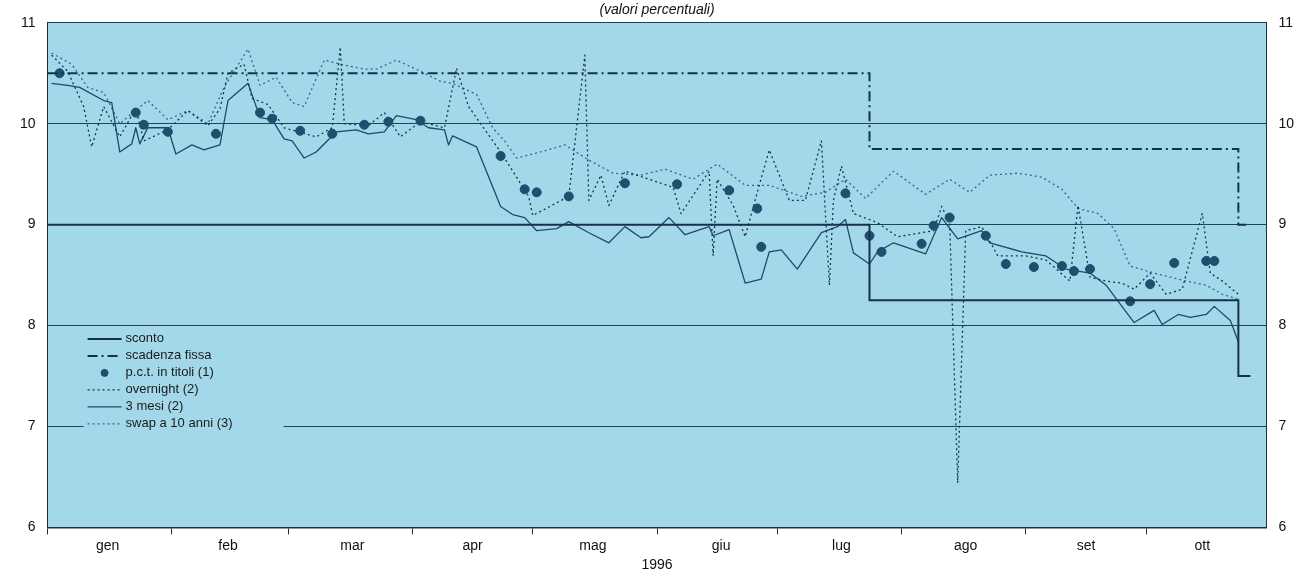  I want to click on x-tick-label: set, so click(1086, 544).